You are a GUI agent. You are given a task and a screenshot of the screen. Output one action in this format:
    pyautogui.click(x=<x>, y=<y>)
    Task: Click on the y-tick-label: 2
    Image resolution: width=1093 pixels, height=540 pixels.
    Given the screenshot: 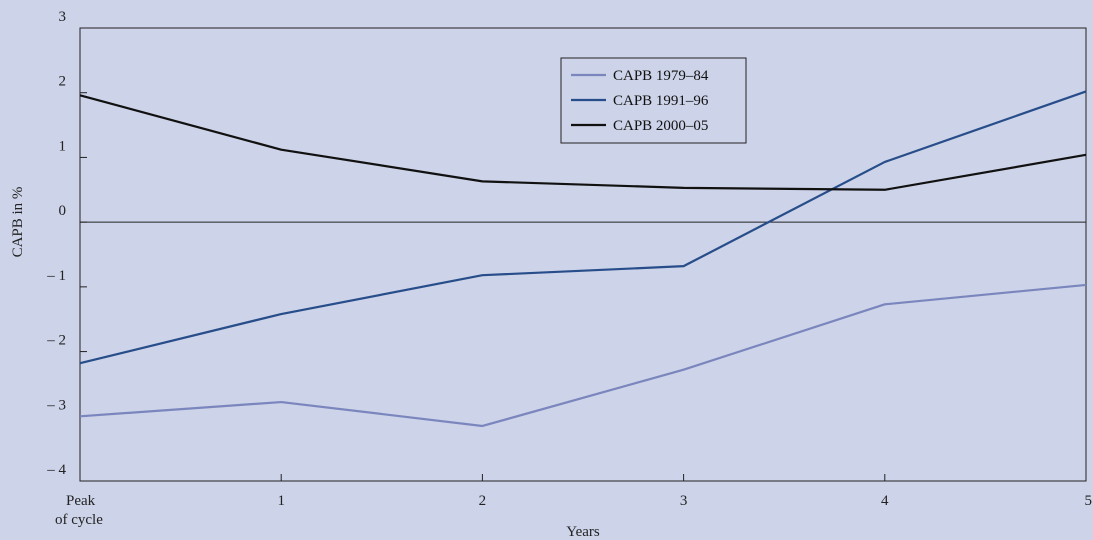 What is the action you would take?
    pyautogui.click(x=63, y=82)
    